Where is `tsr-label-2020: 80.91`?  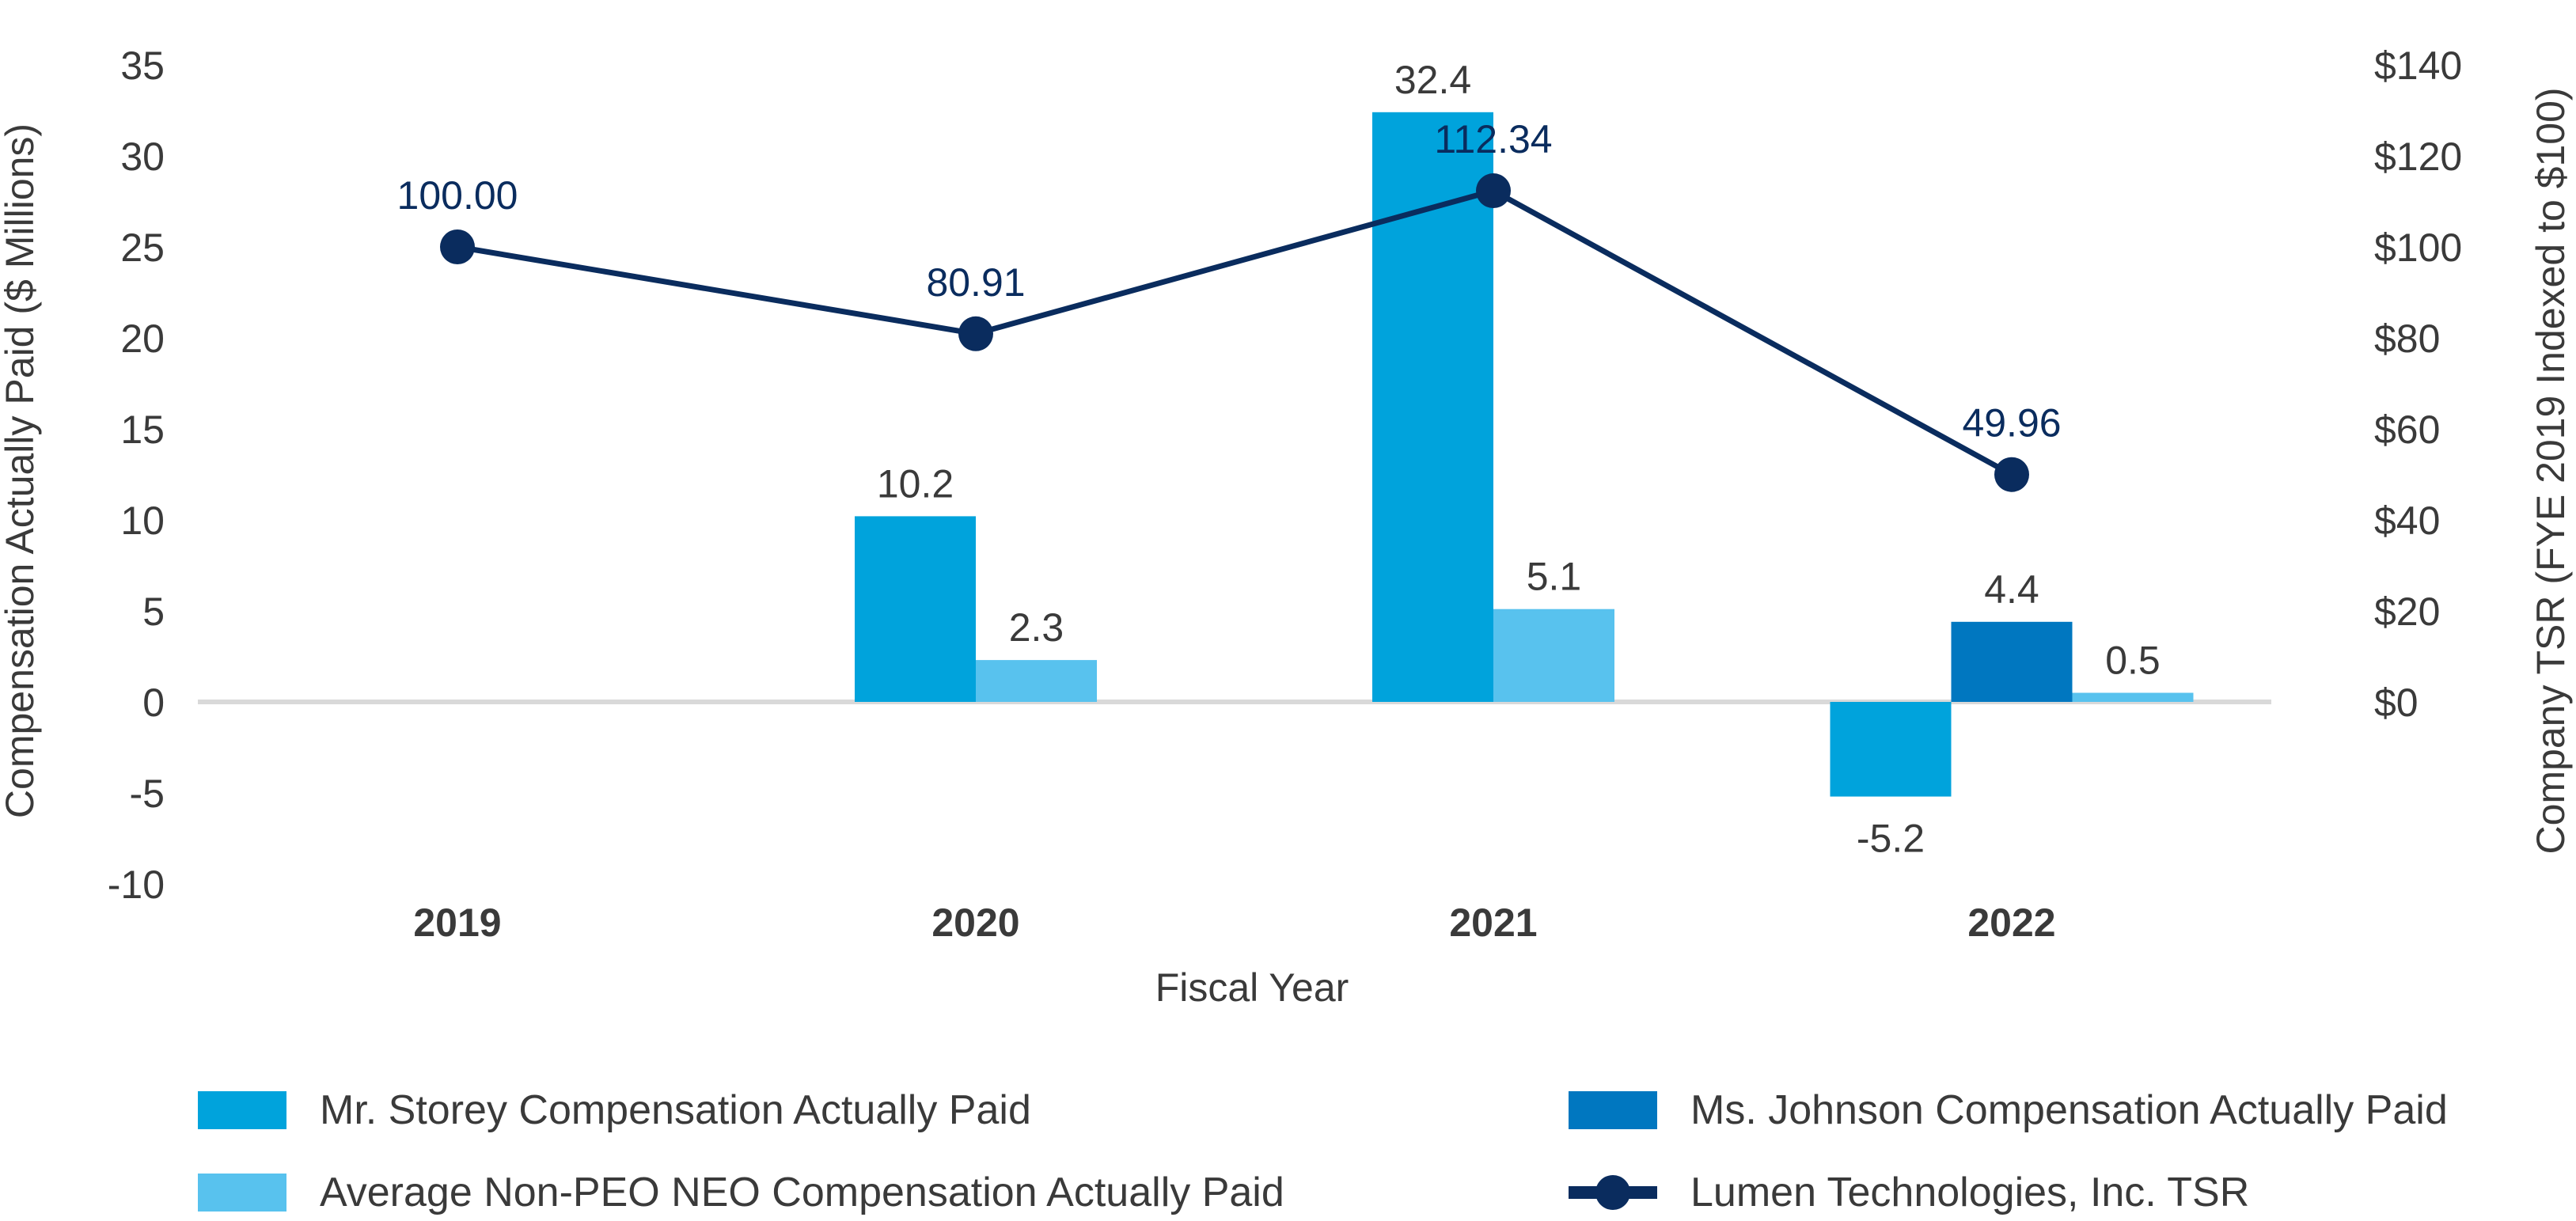 tsr-label-2020: 80.91 is located at coordinates (975, 283).